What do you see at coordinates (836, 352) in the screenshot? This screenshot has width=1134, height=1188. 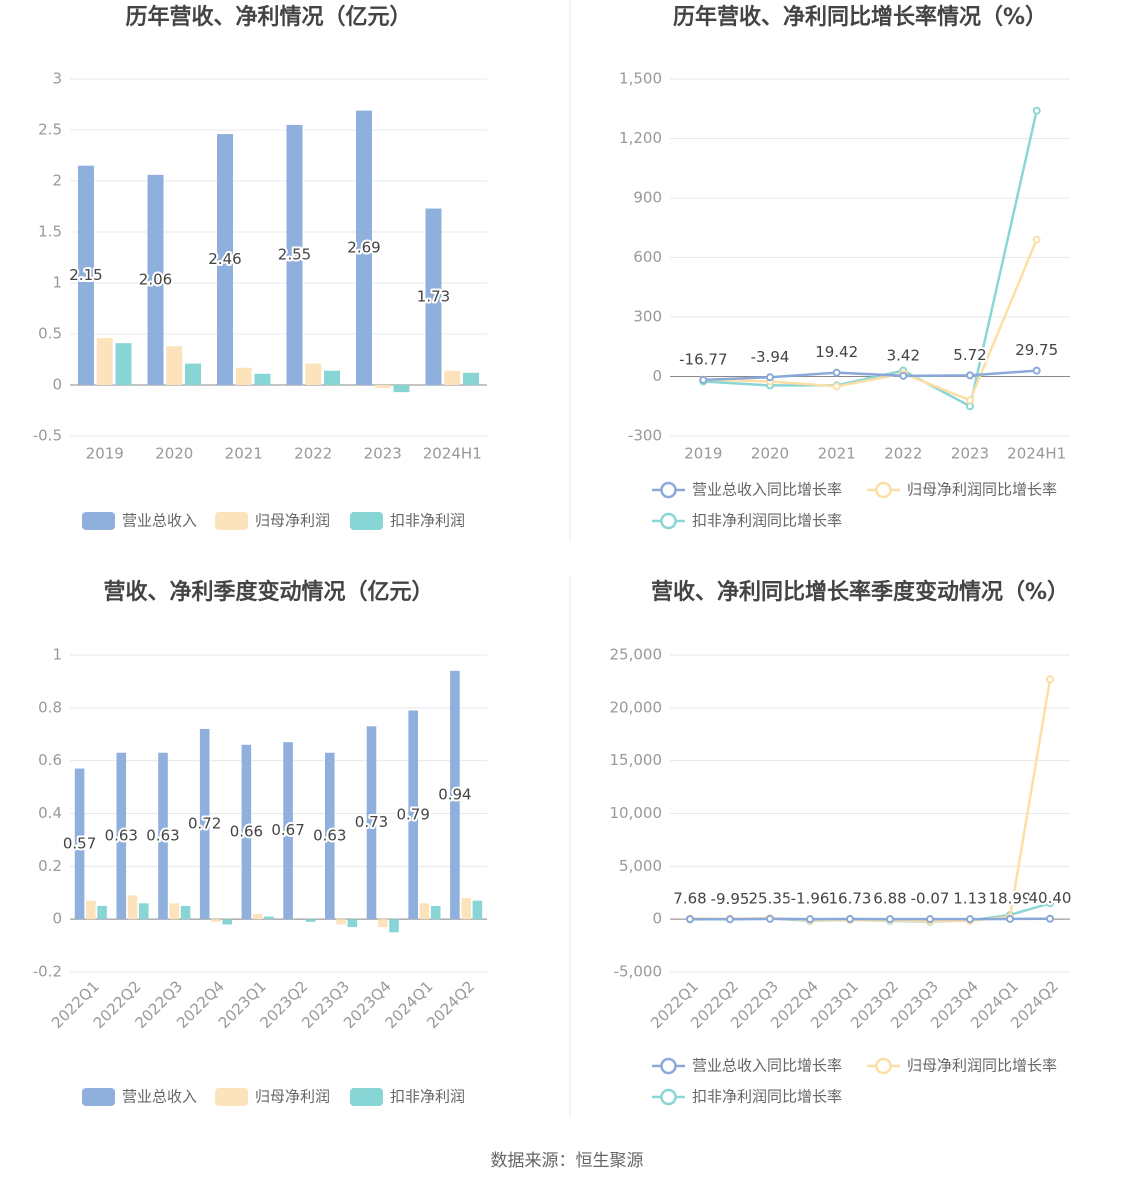 I see `data-label: 19.42` at bounding box center [836, 352].